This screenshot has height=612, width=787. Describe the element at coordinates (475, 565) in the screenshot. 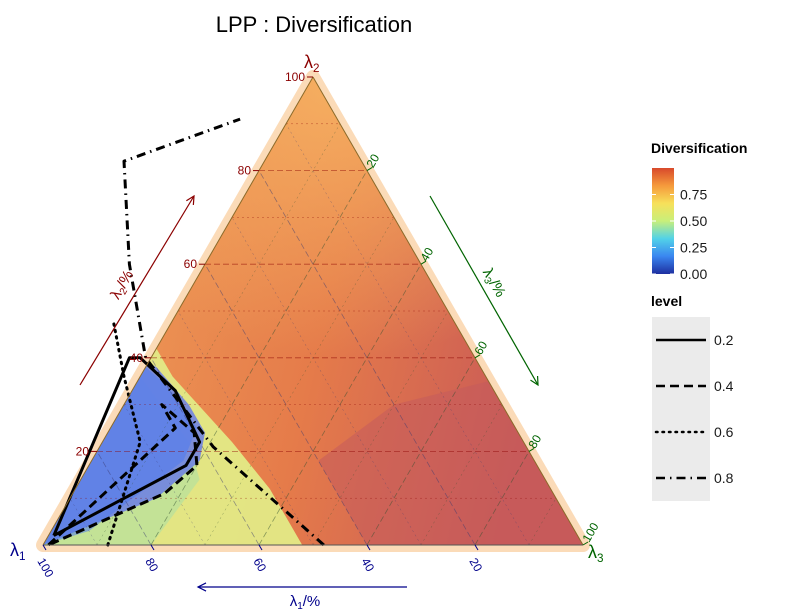

I see `lambda1-tick-label: 20` at that location.